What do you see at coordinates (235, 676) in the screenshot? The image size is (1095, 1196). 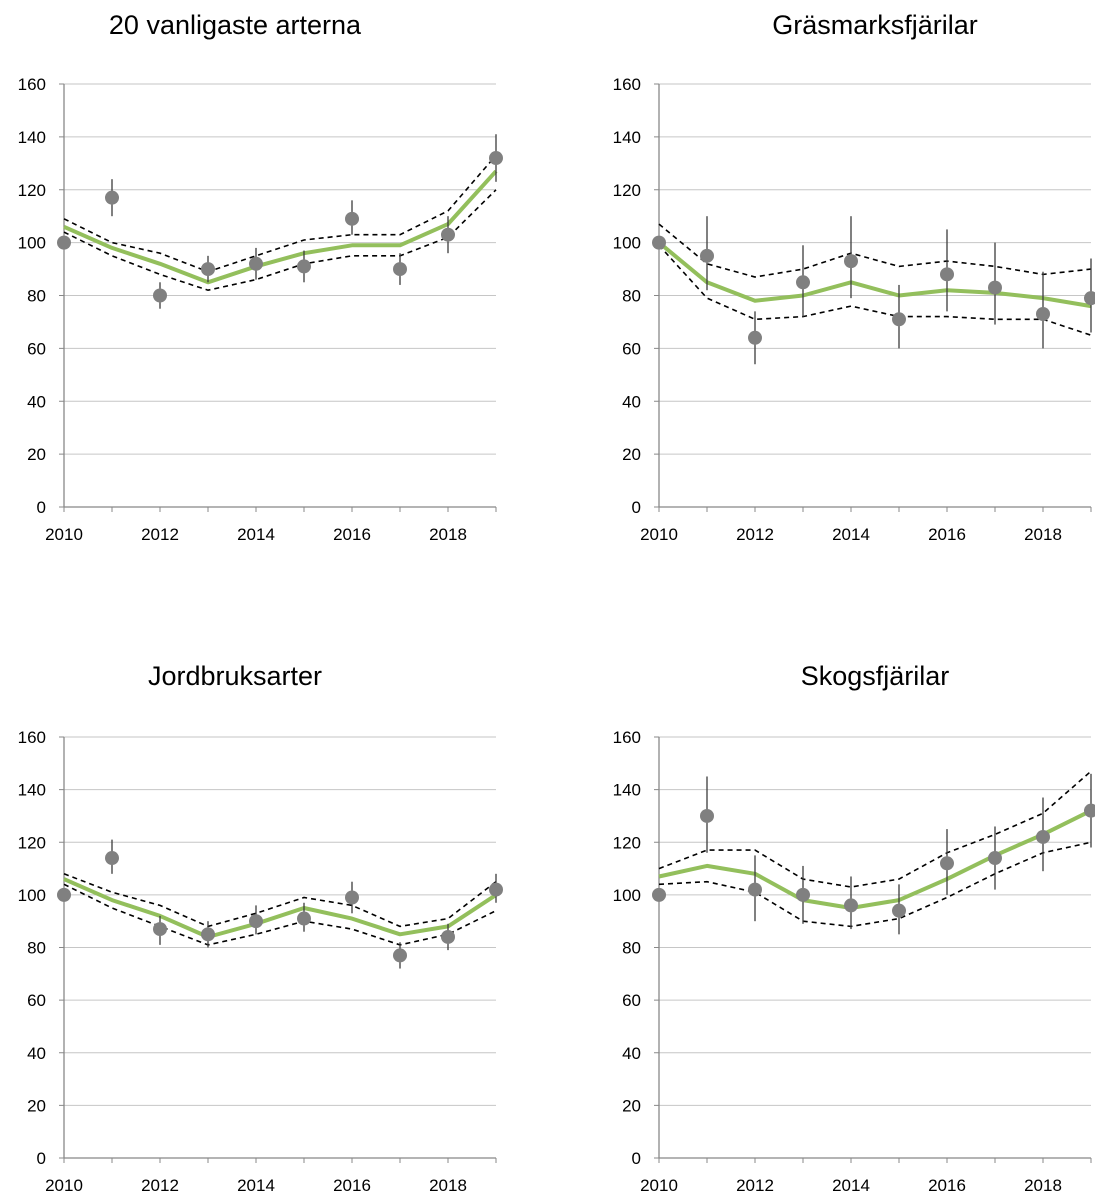 I see `chart-title: Jordbruksarter` at bounding box center [235, 676].